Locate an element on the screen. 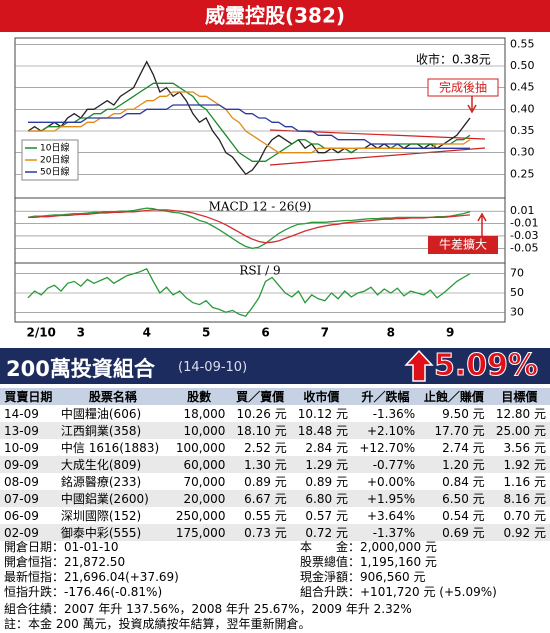 Image resolution: width=550 pixels, height=633 pixels. summary-line: 恒指升跌：-176.46(-0.81%) is located at coordinates (83, 592).